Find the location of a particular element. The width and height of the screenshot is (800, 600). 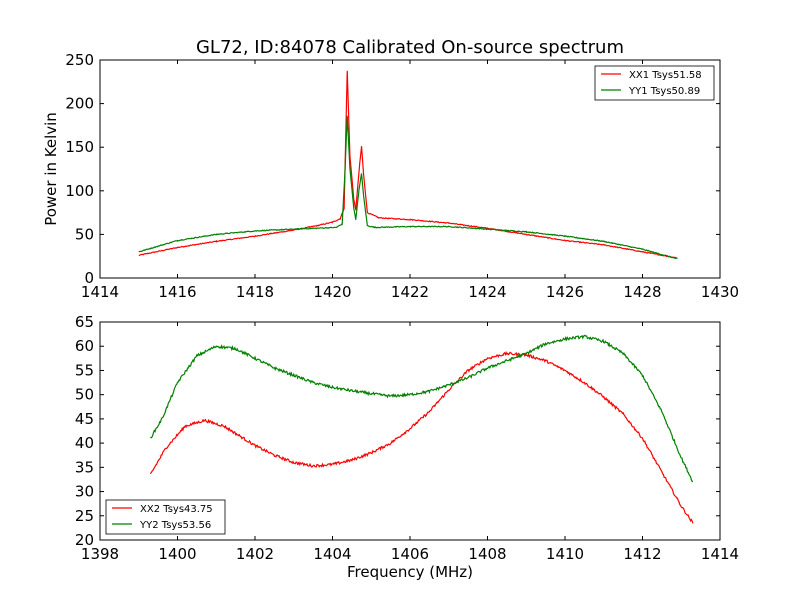

bottom-y-tick-label: 20 is located at coordinates (84, 540).